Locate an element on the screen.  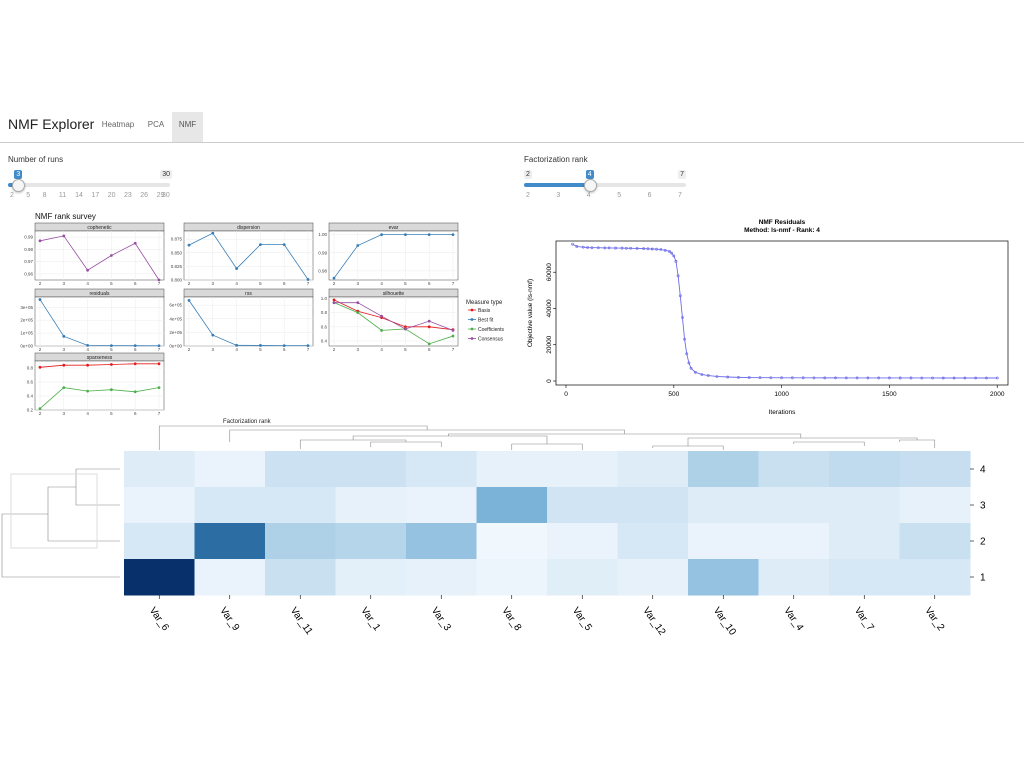
rank-tick-label: 5 is located at coordinates (619, 195).